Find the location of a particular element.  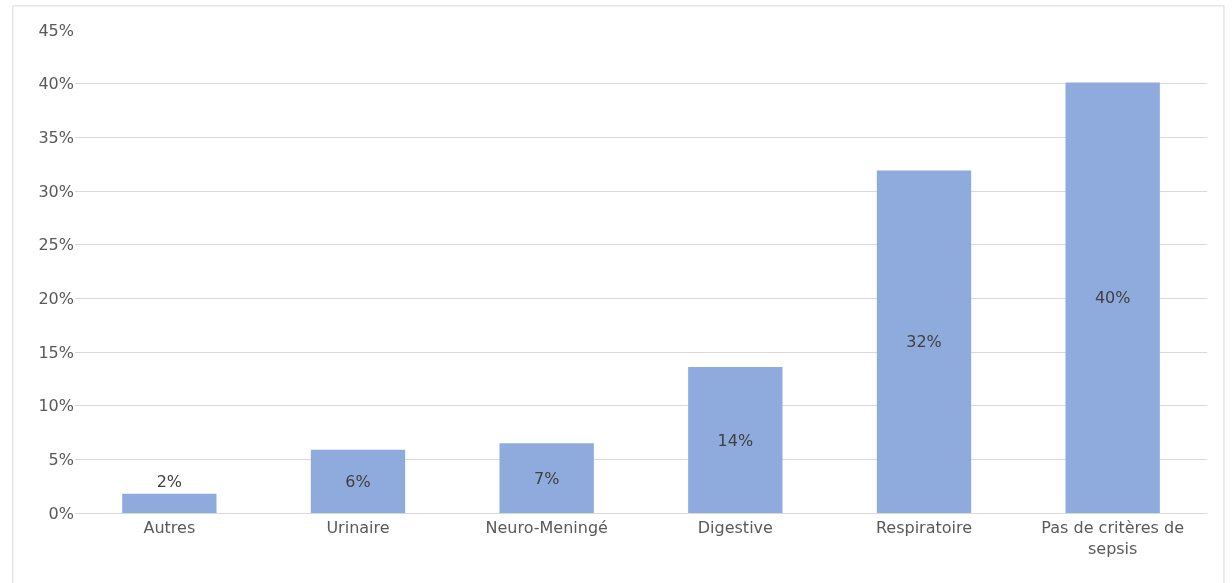

y-tick-label: 0% is located at coordinates (61, 513).